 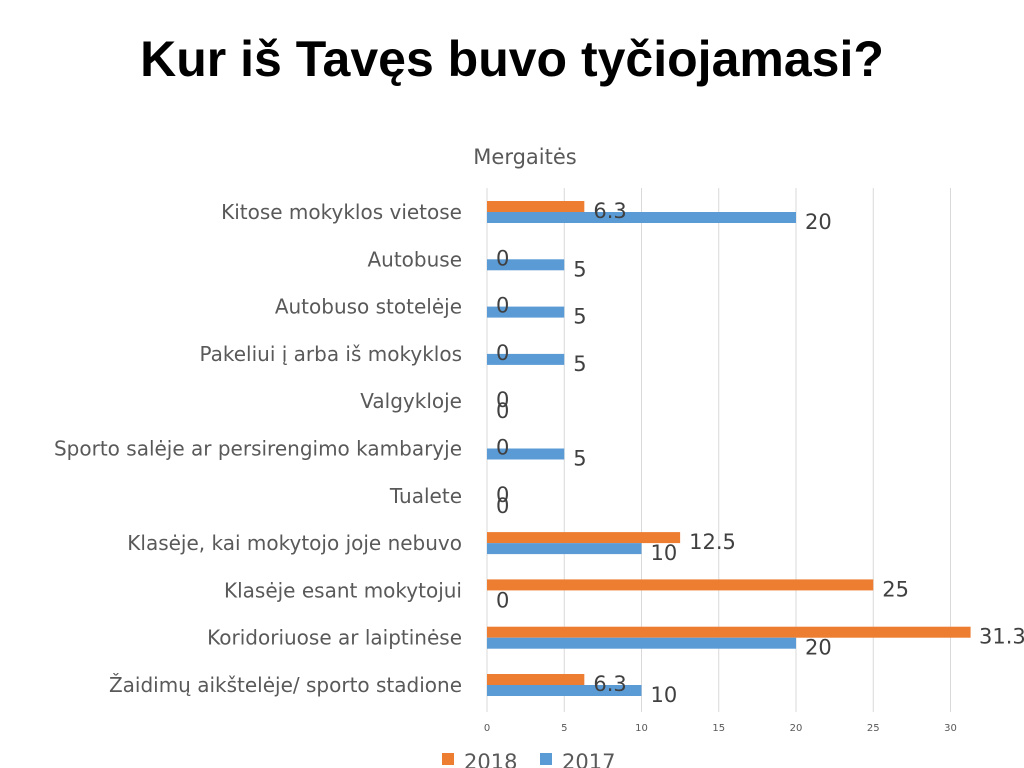 What do you see at coordinates (294, 543) in the screenshot?
I see `category-label: Klasėje, kai mokytojo joje nebuvo` at bounding box center [294, 543].